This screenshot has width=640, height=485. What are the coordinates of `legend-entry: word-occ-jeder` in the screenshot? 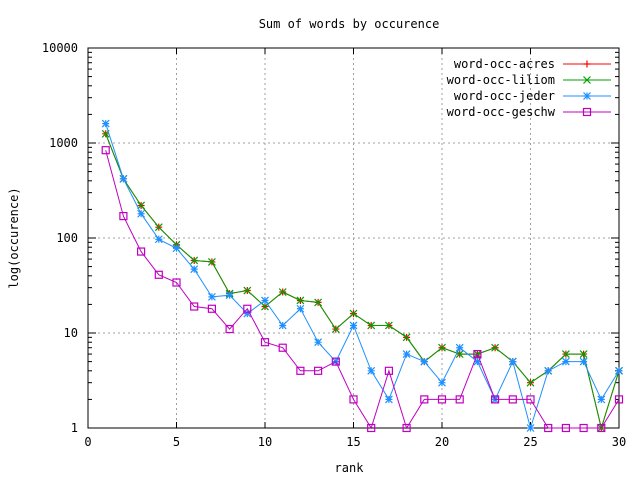 It's located at (532, 96).